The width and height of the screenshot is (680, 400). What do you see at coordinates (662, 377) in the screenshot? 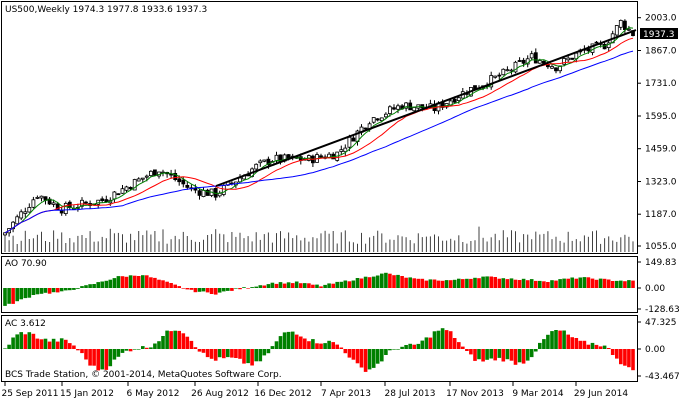
I see `ac-tick-label: -43.467` at bounding box center [662, 377].